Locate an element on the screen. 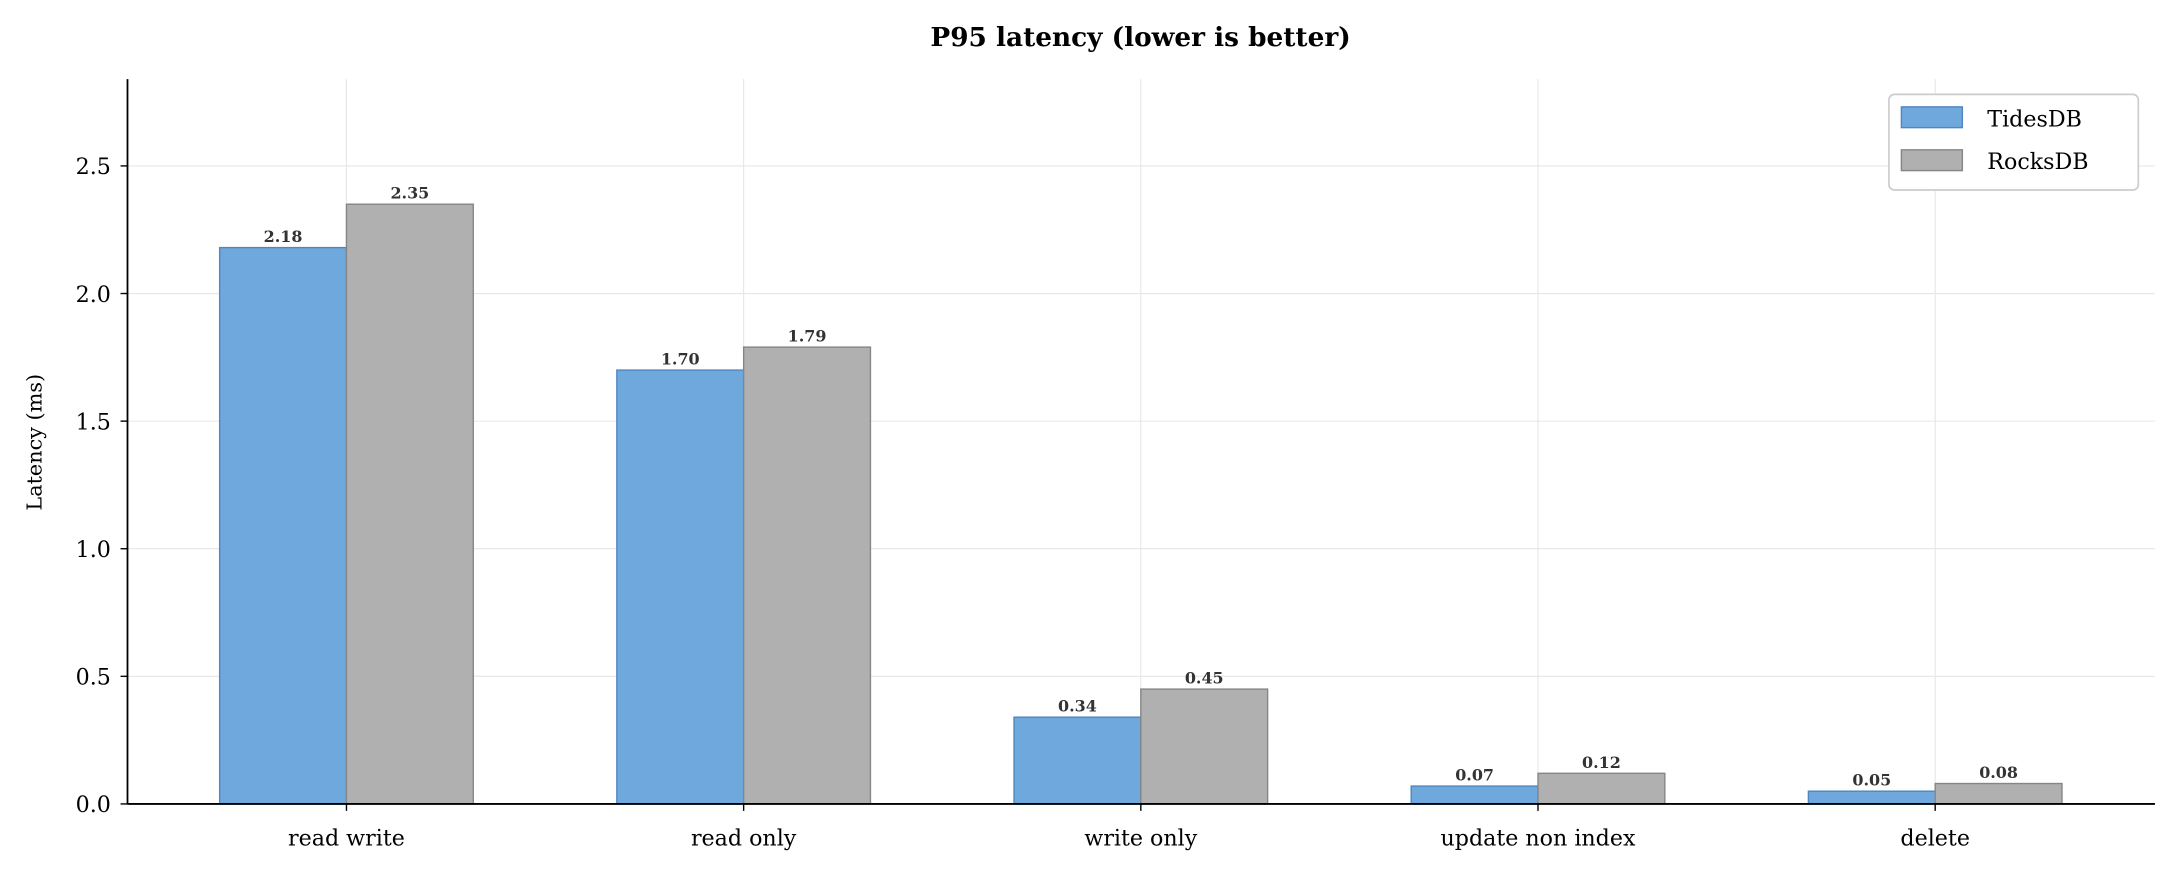 The image size is (2173, 872). bar-value-label: 2.35 is located at coordinates (409, 193).